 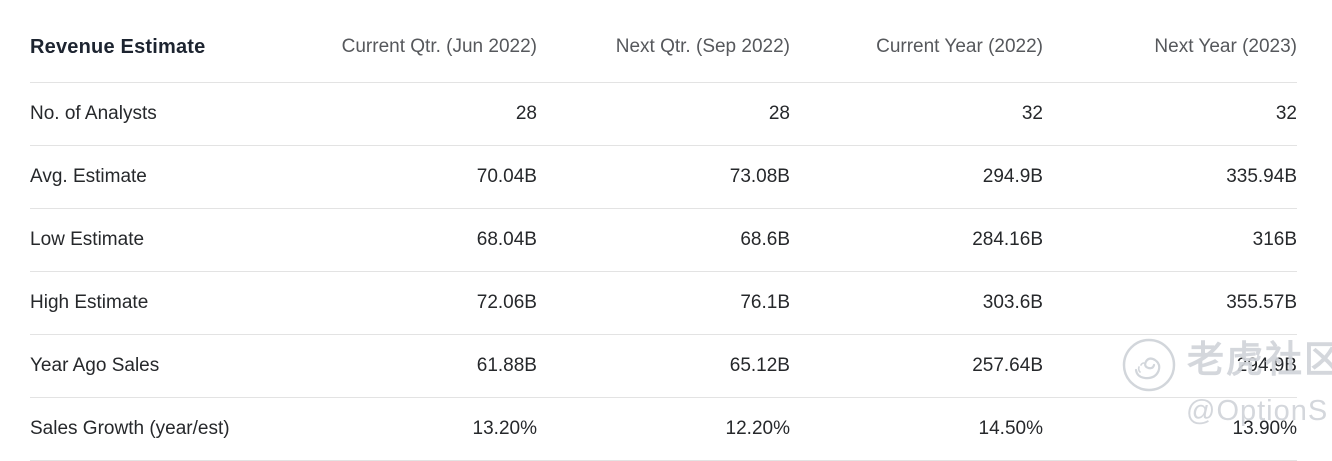 I want to click on cell-value: 284.16B, so click(x=916, y=240).